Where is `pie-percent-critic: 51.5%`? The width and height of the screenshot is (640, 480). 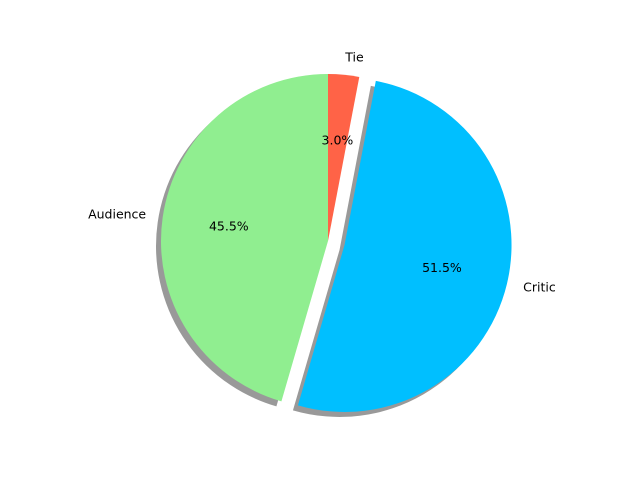 pie-percent-critic: 51.5% is located at coordinates (442, 267).